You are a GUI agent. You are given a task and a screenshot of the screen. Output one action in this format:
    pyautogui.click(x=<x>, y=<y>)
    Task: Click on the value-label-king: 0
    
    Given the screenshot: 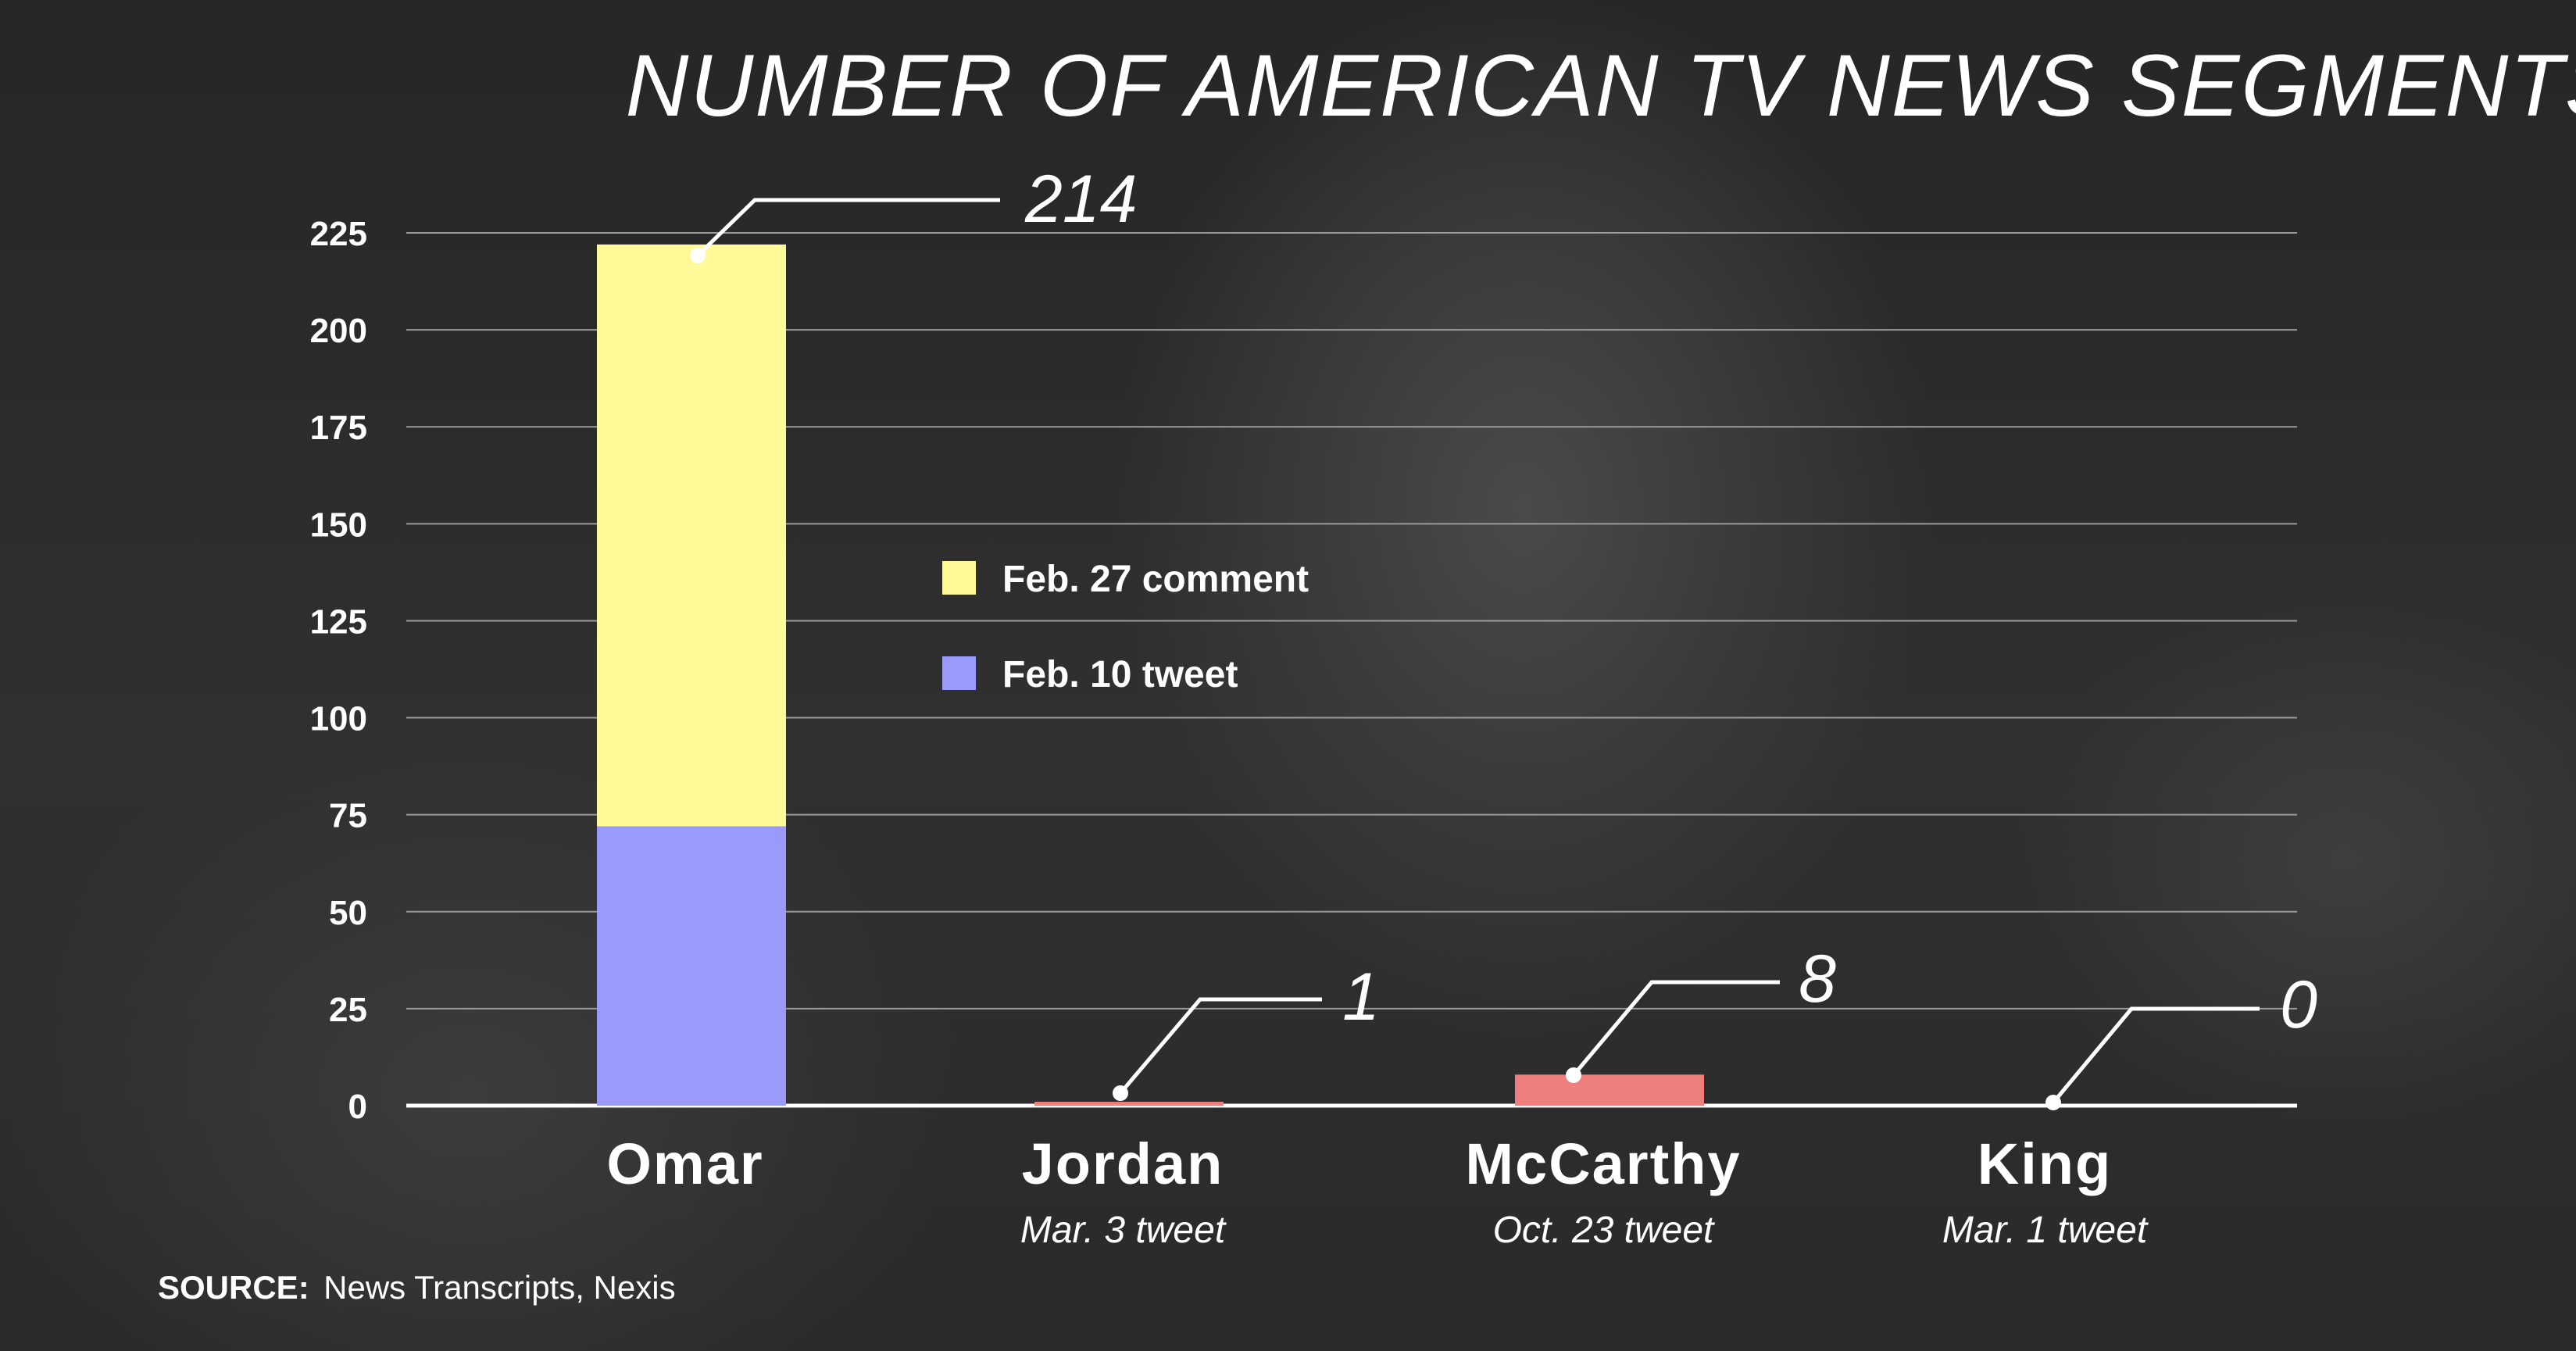 What is the action you would take?
    pyautogui.click(x=2299, y=1005)
    